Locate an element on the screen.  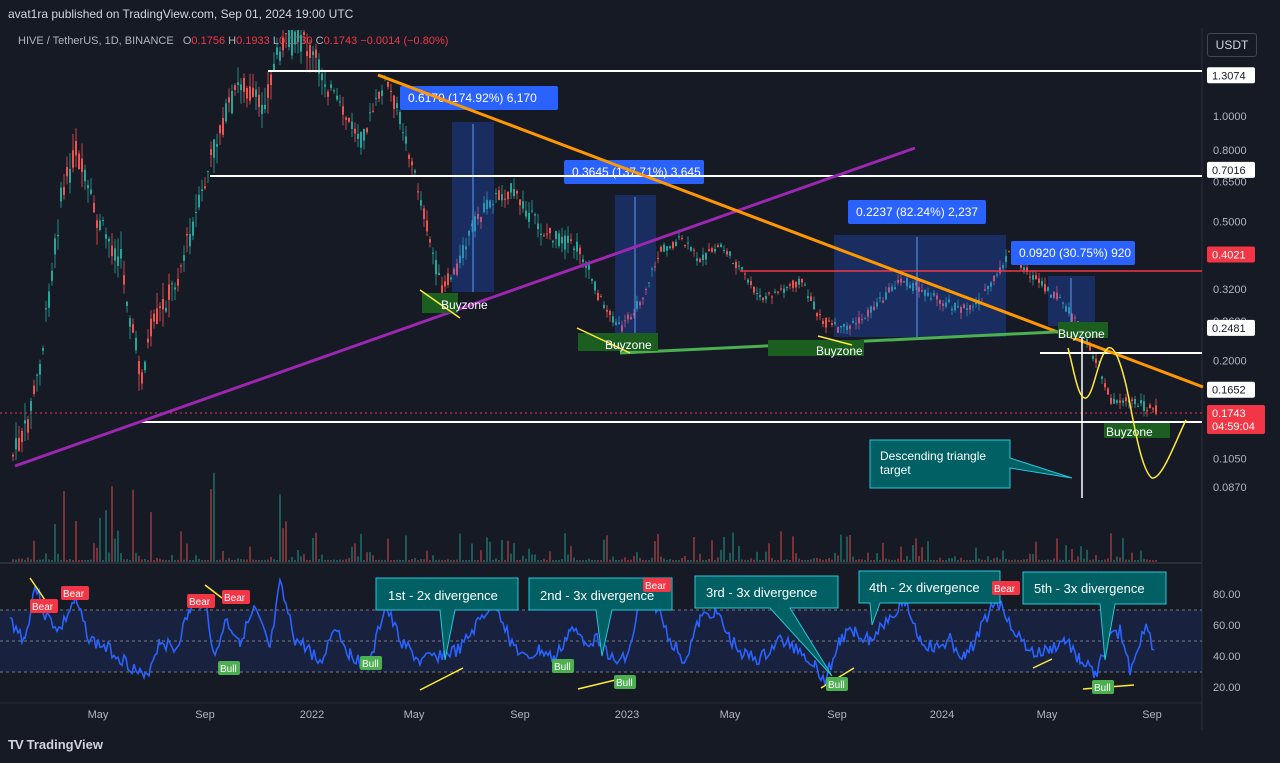
measure-box-1: 0.6170 (174.92%) 6,170 is located at coordinates (479, 189).